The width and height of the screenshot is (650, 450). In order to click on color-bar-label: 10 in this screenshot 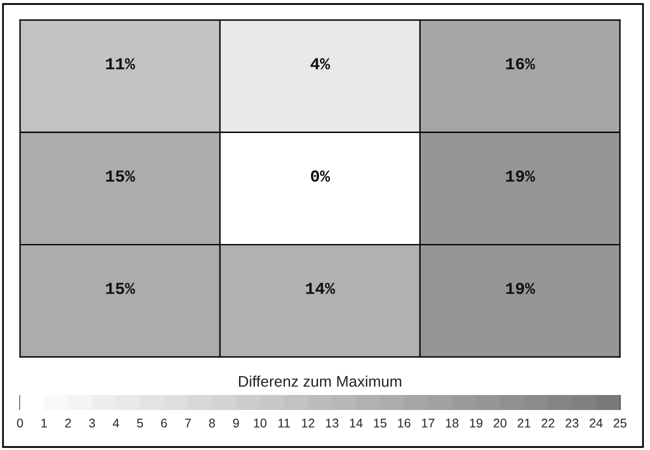, I will do `click(260, 423)`.